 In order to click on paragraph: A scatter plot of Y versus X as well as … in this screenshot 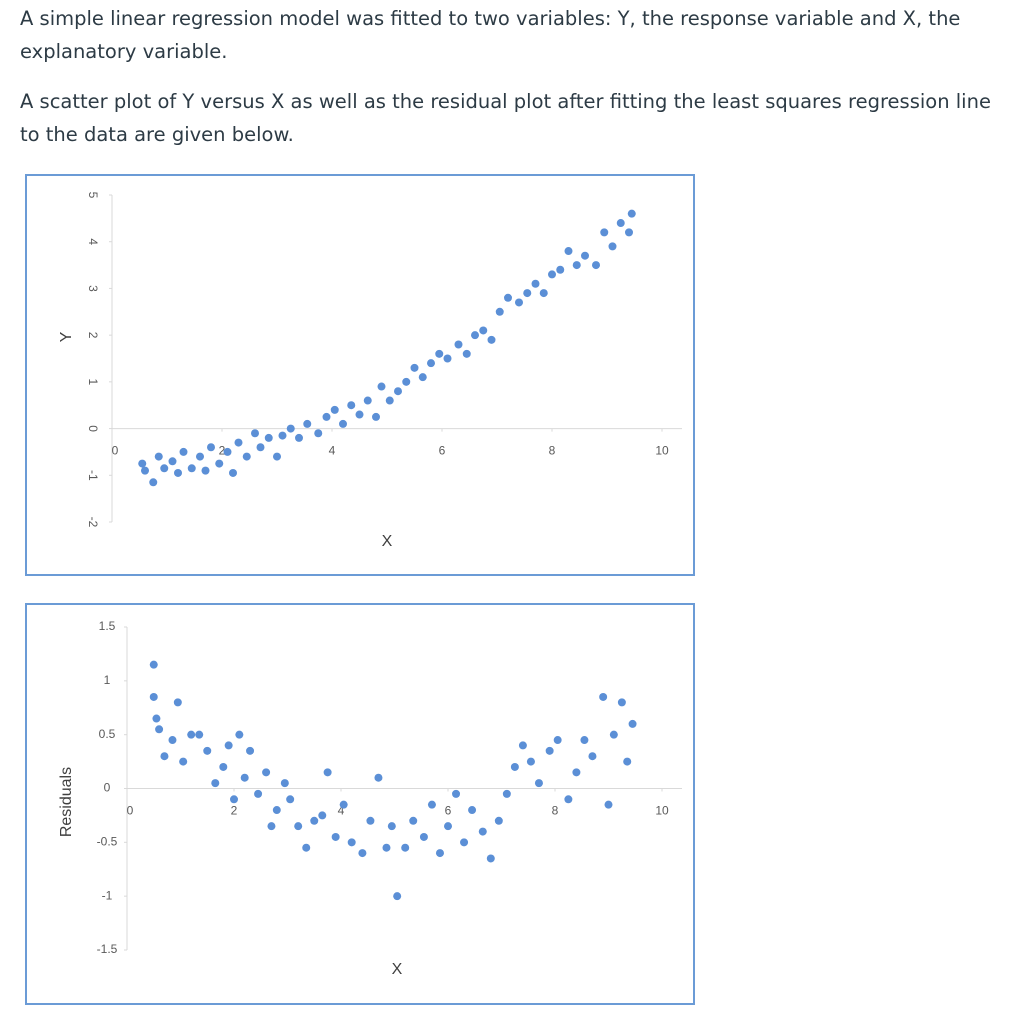, I will do `click(505, 118)`.